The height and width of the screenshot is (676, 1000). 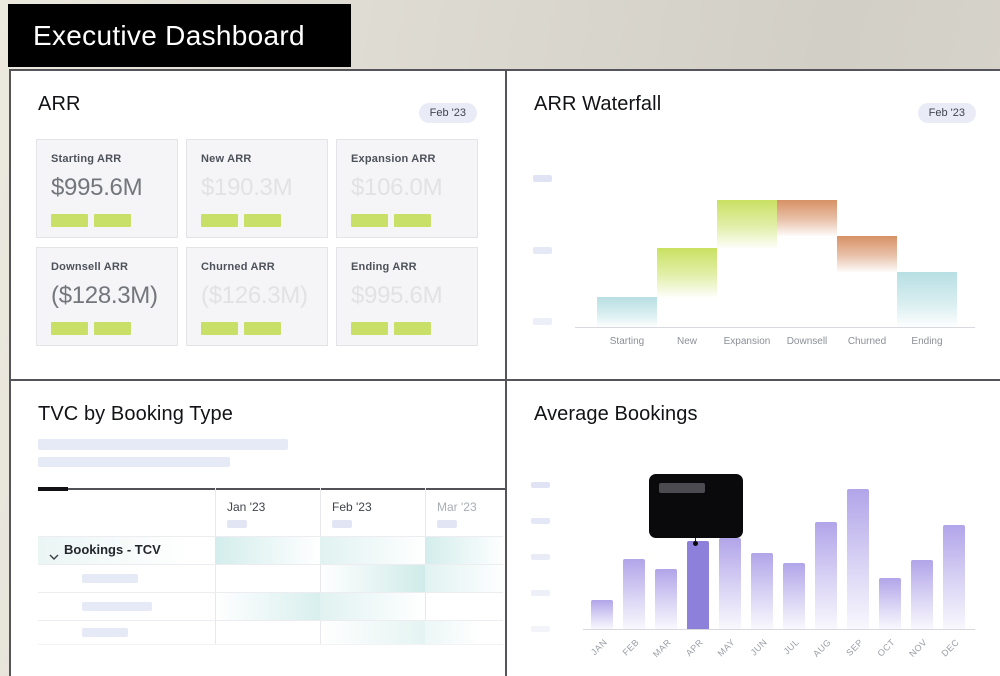 I want to click on arr-card-label: Starting ARR, so click(x=86, y=159).